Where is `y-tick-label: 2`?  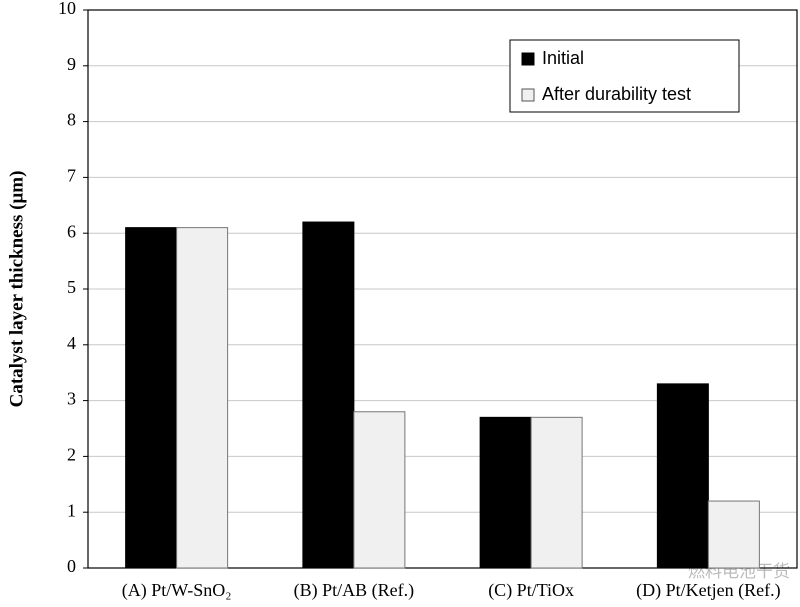
y-tick-label: 2 is located at coordinates (71, 455).